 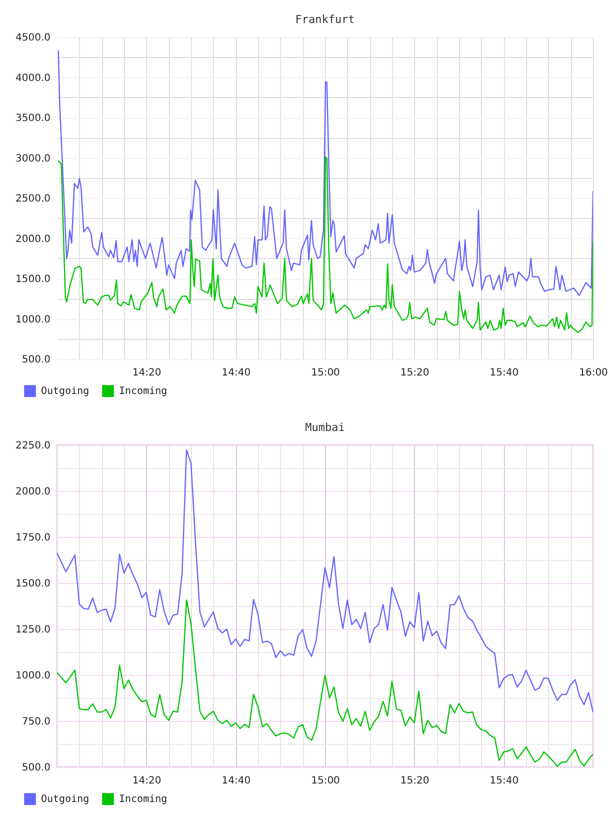 I want to click on chart-title: Mumbai, so click(x=325, y=427).